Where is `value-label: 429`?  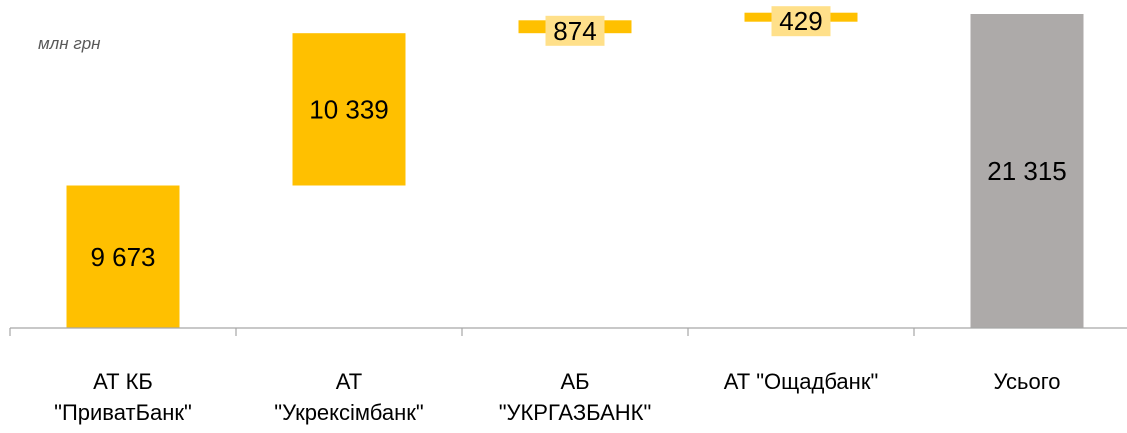 value-label: 429 is located at coordinates (800, 21).